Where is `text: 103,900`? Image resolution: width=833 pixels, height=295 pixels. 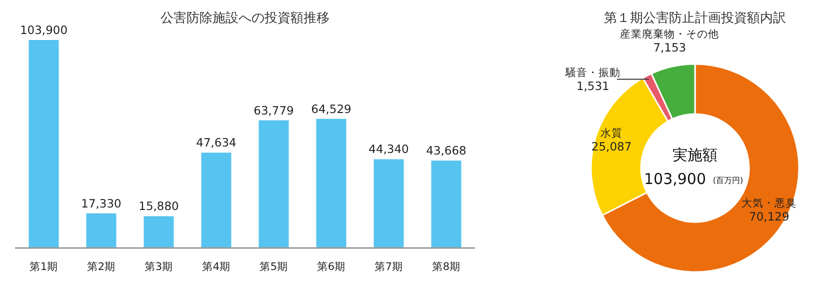
text: 103,900 is located at coordinates (675, 179).